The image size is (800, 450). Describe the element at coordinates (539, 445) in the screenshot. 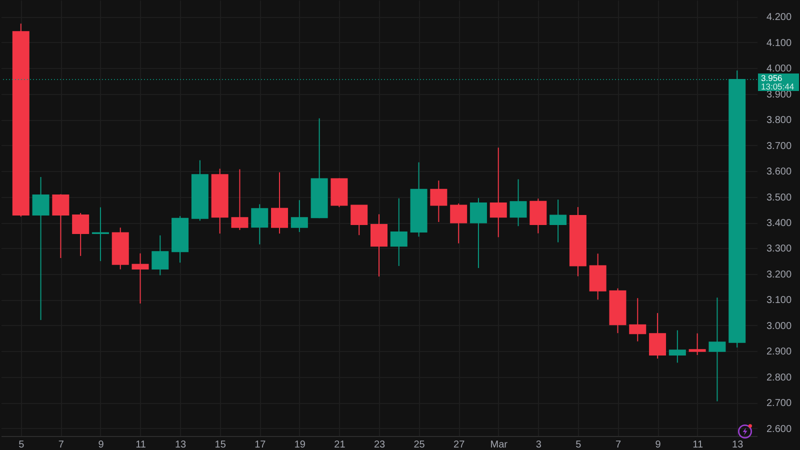

I see `x-tick-label: 3` at that location.